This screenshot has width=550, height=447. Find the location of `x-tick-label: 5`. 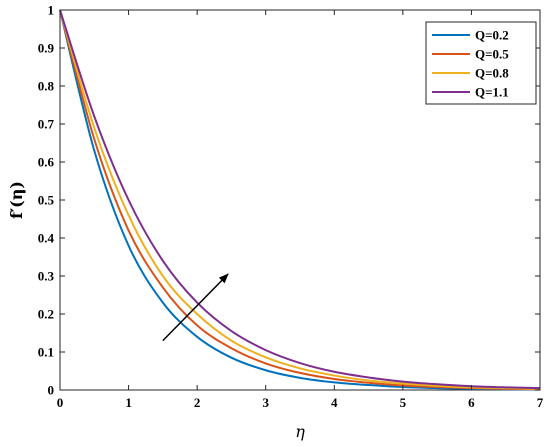

x-tick-label: 5 is located at coordinates (403, 402).